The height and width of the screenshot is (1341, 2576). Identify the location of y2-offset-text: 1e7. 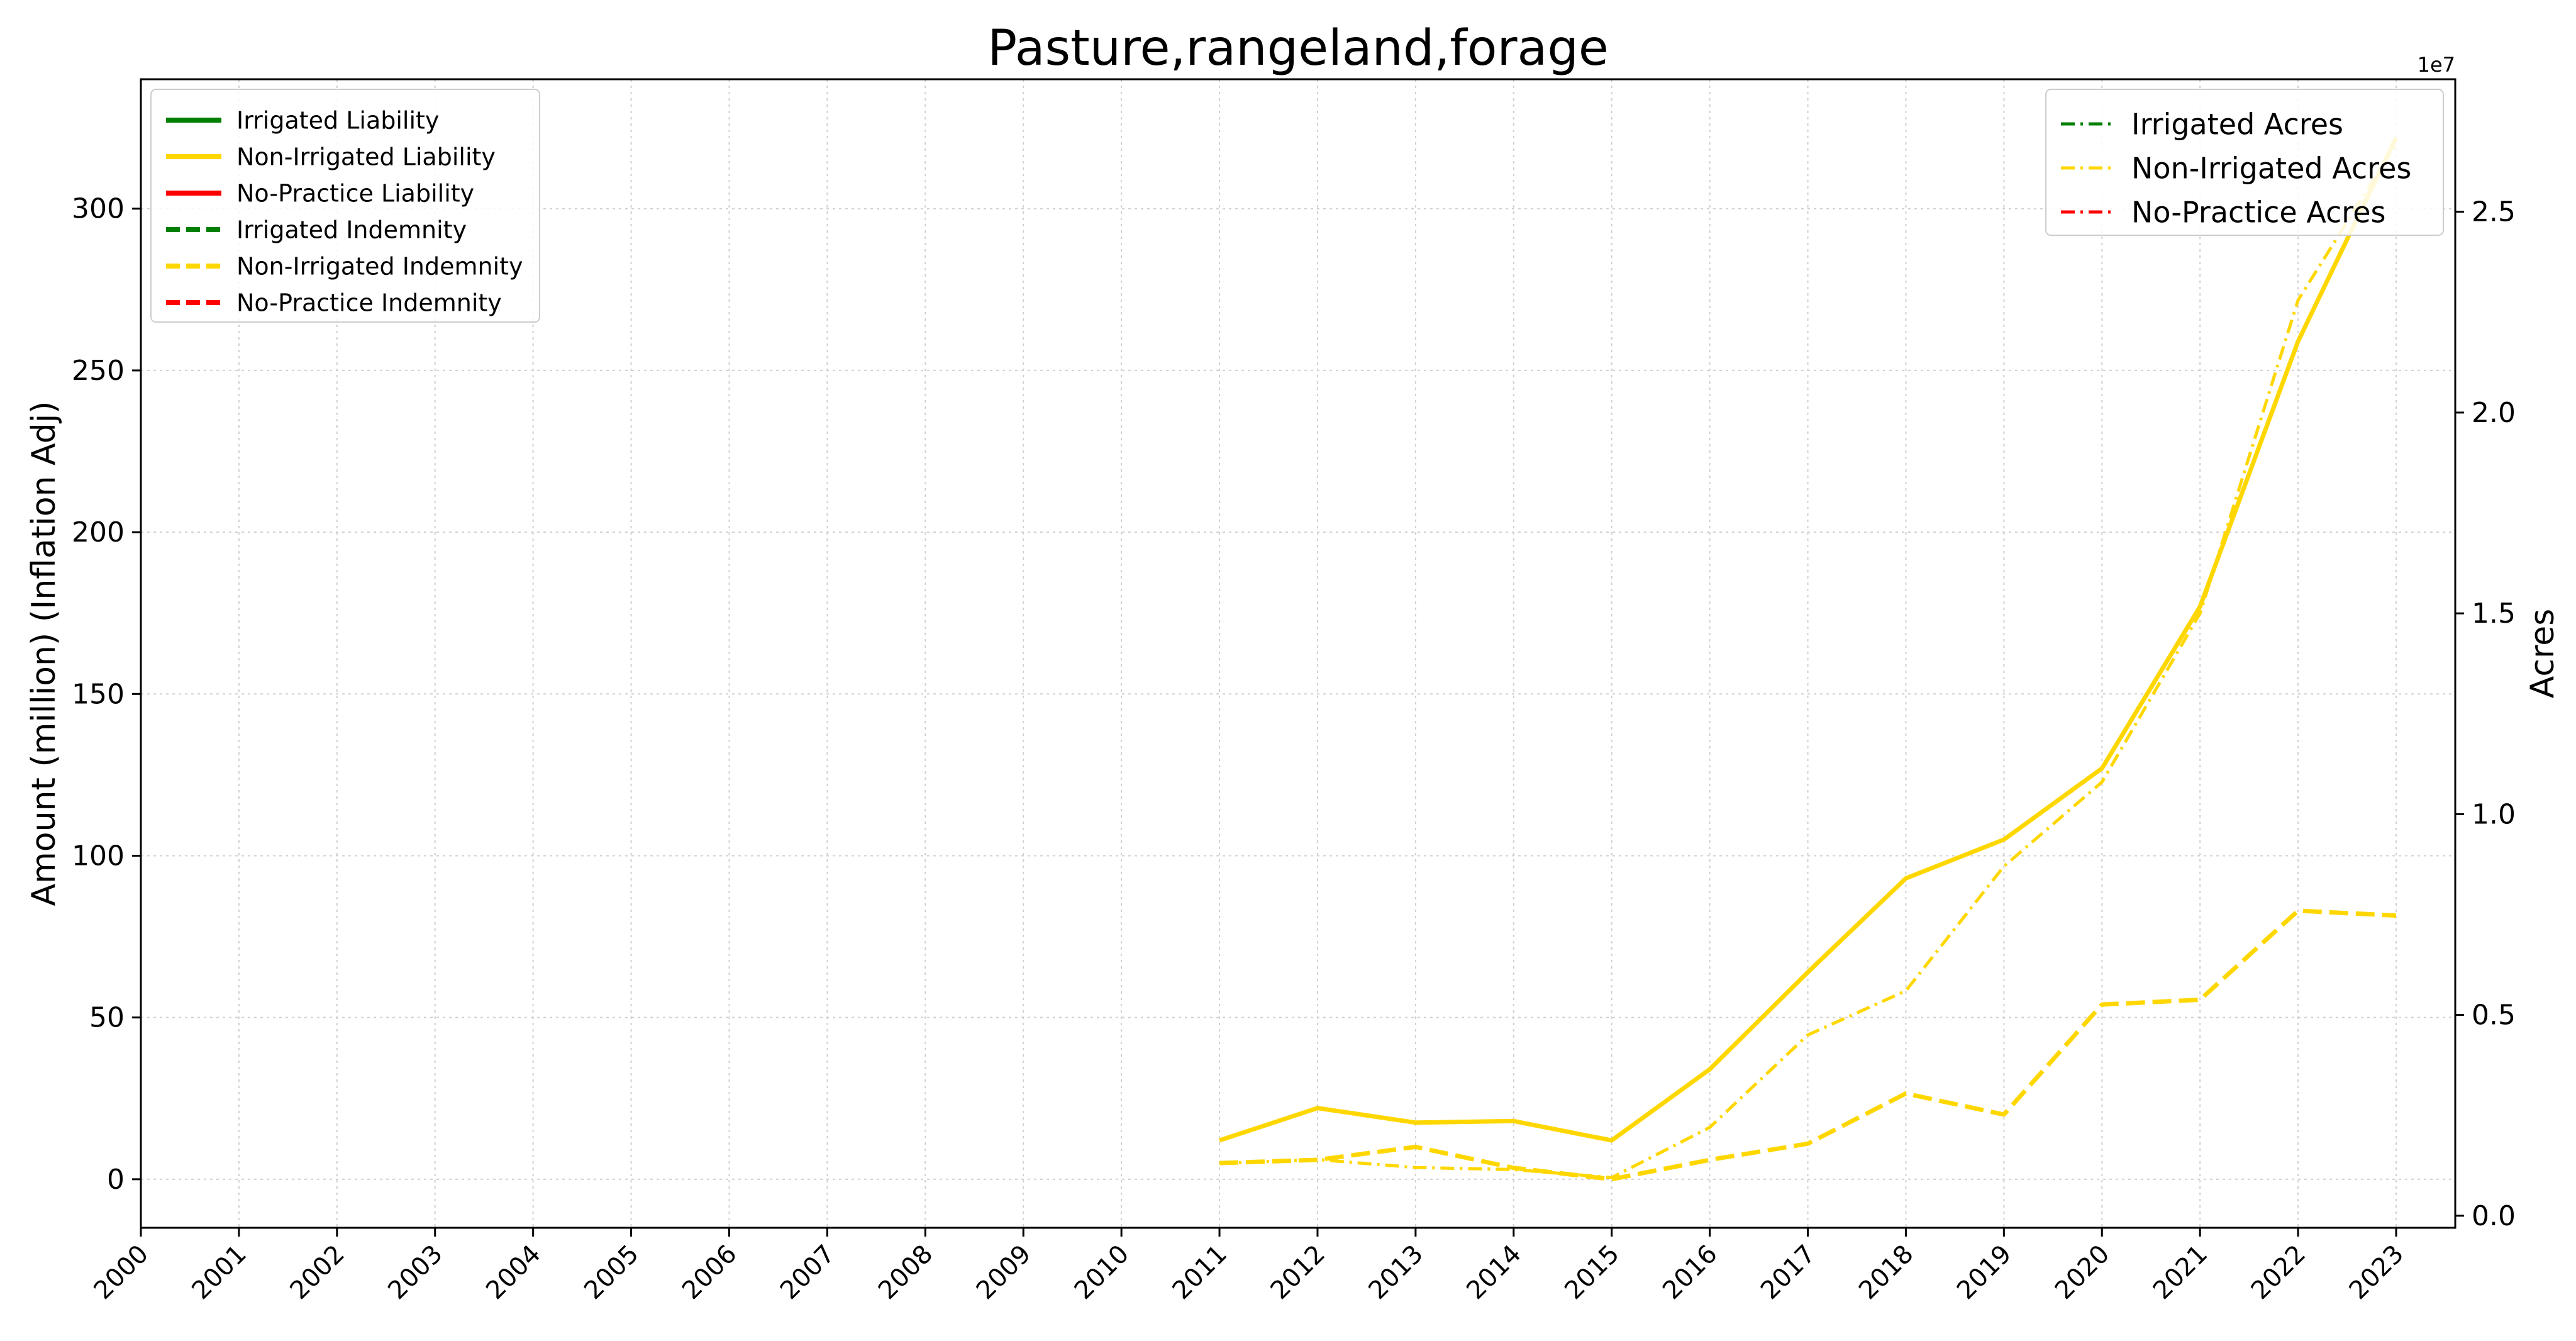
(2436, 65).